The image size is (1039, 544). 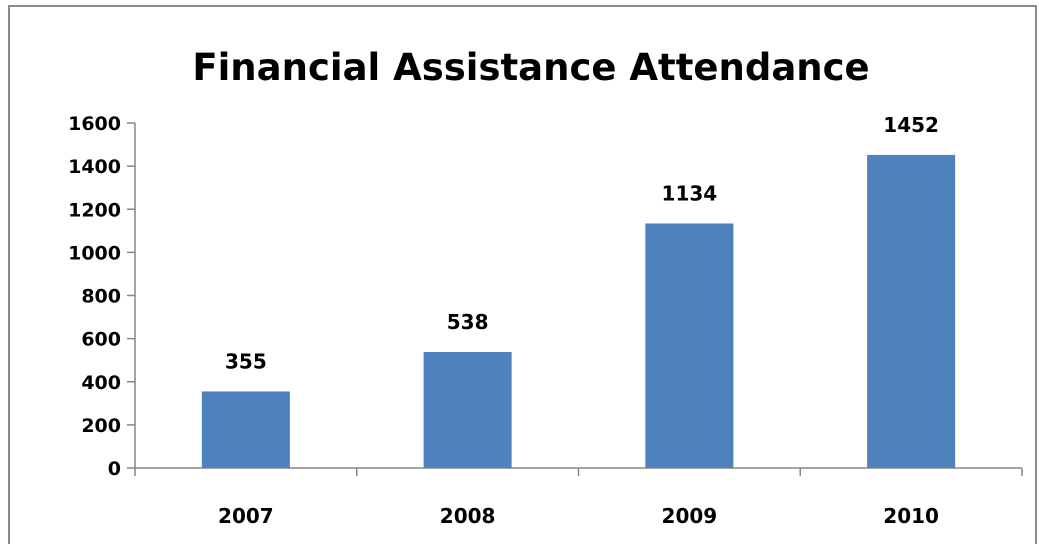 What do you see at coordinates (94, 167) in the screenshot?
I see `y-tick-label: 1400` at bounding box center [94, 167].